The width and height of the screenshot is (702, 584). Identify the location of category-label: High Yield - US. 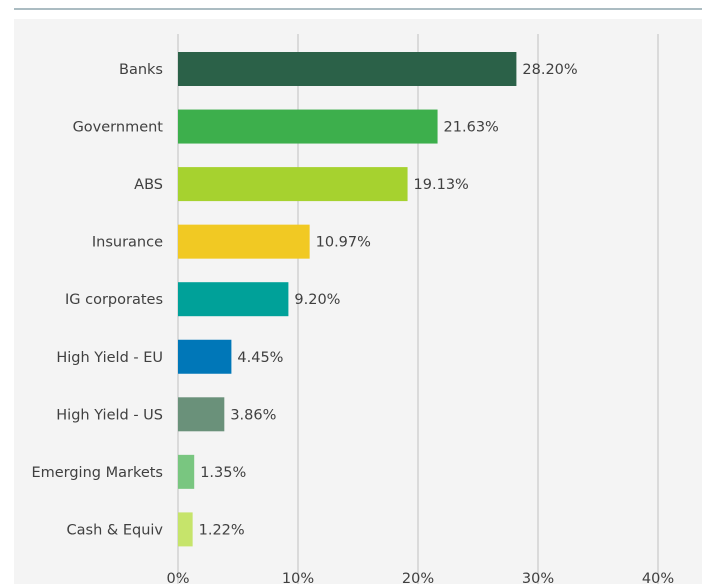
(109, 415).